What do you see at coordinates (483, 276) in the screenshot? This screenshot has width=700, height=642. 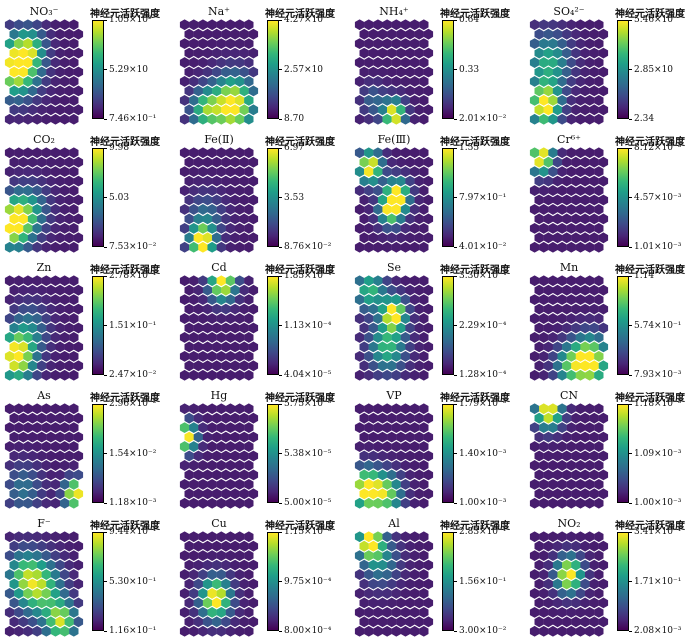 I see `colorbar-tick-label: 3.30×10⁻⁴` at bounding box center [483, 276].